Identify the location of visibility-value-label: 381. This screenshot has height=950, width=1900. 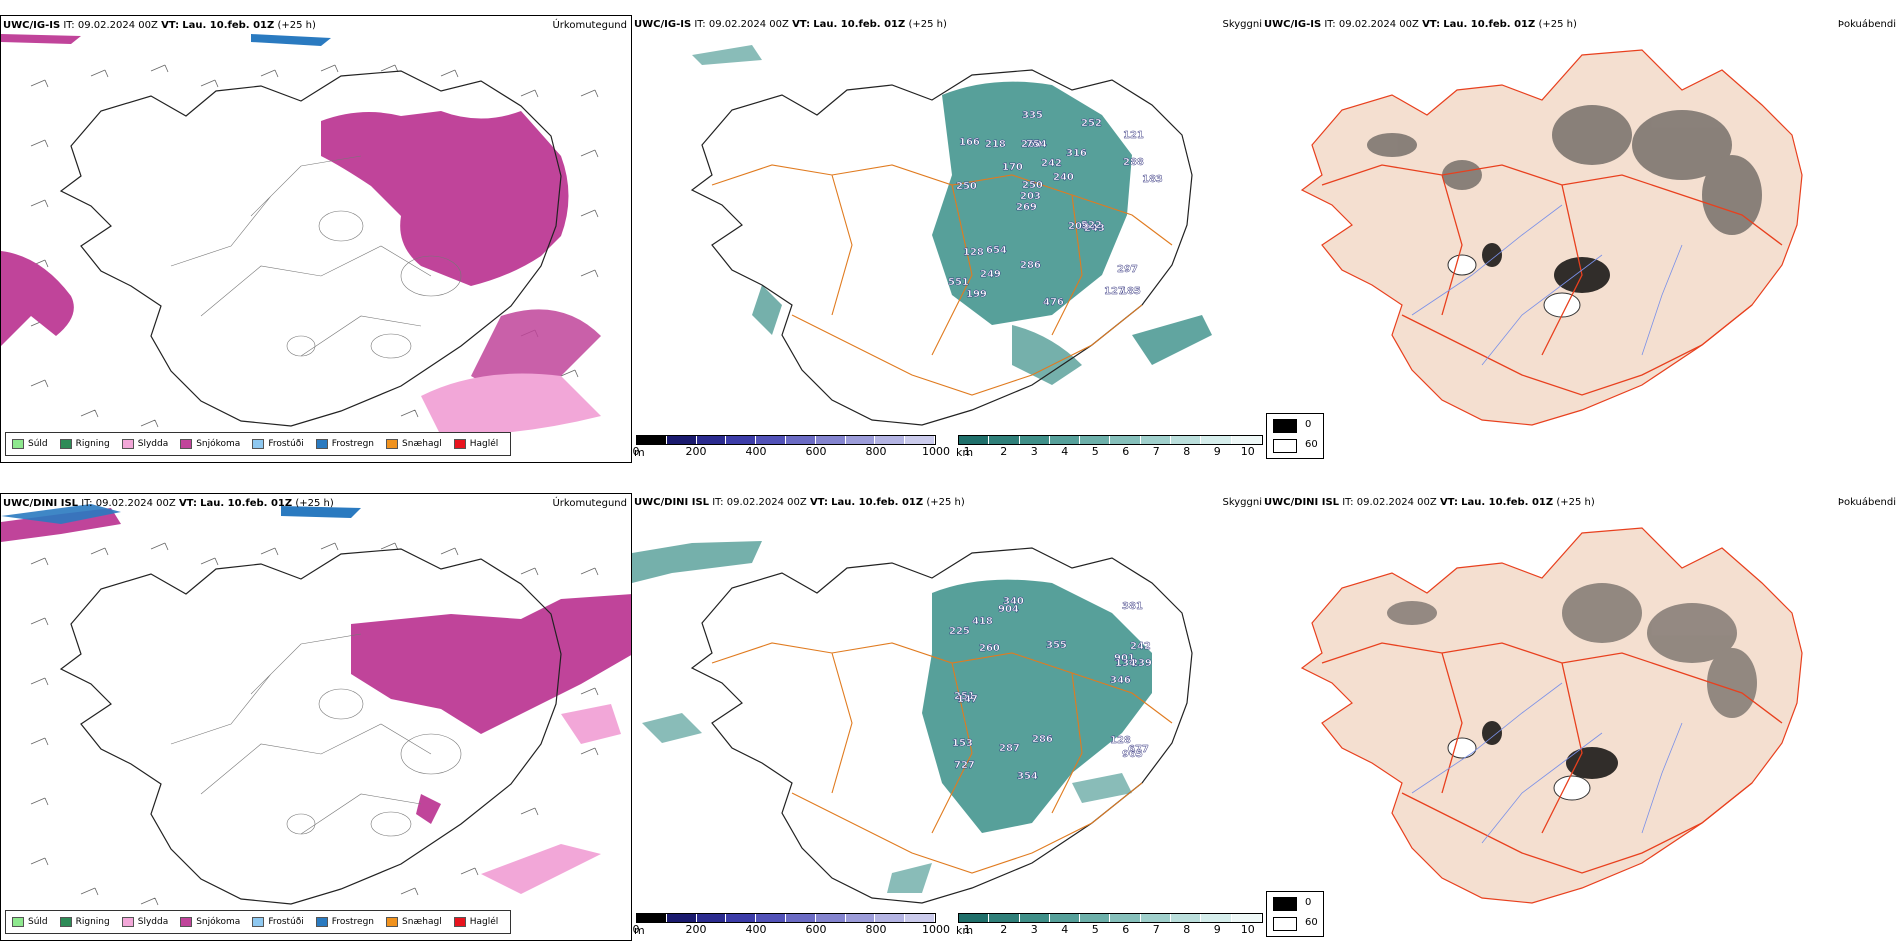
(1132, 606).